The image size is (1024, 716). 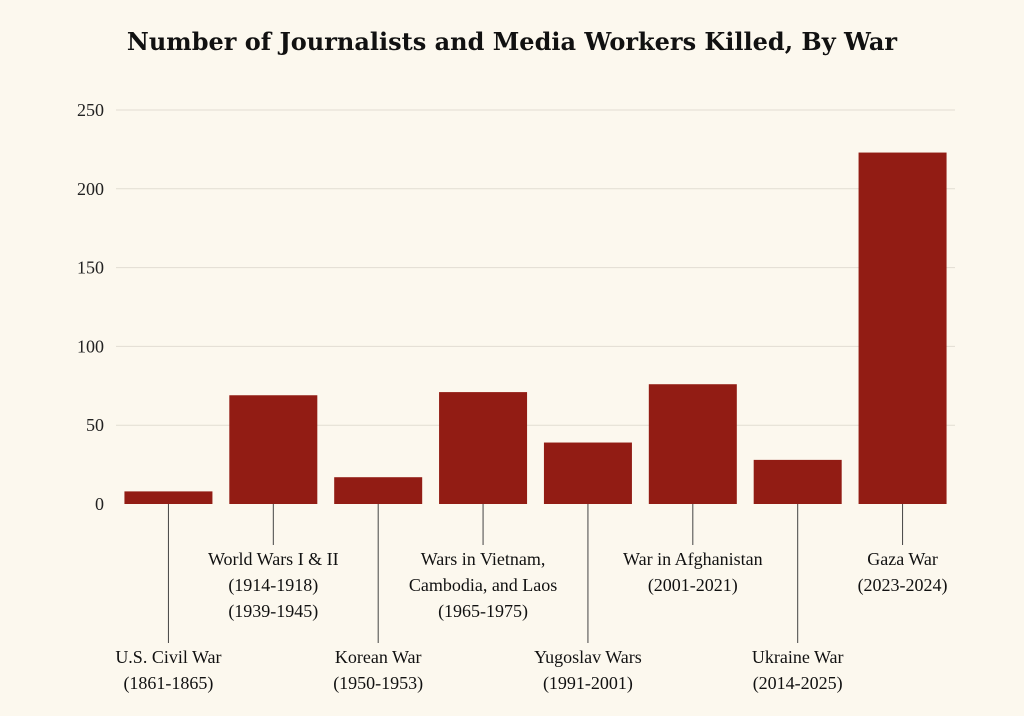 What do you see at coordinates (273, 611) in the screenshot?
I see `category-label-line: (1939-1945)` at bounding box center [273, 611].